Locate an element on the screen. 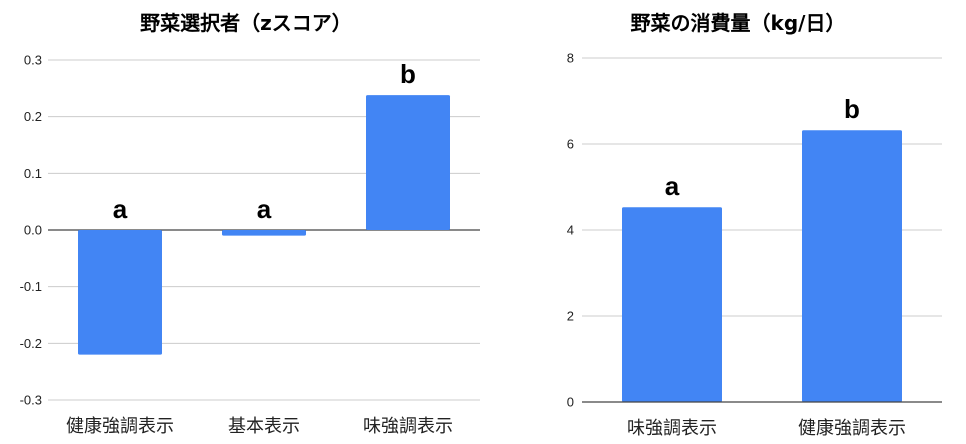 The image size is (966, 444). y-tick-label: 6 is located at coordinates (570, 144).